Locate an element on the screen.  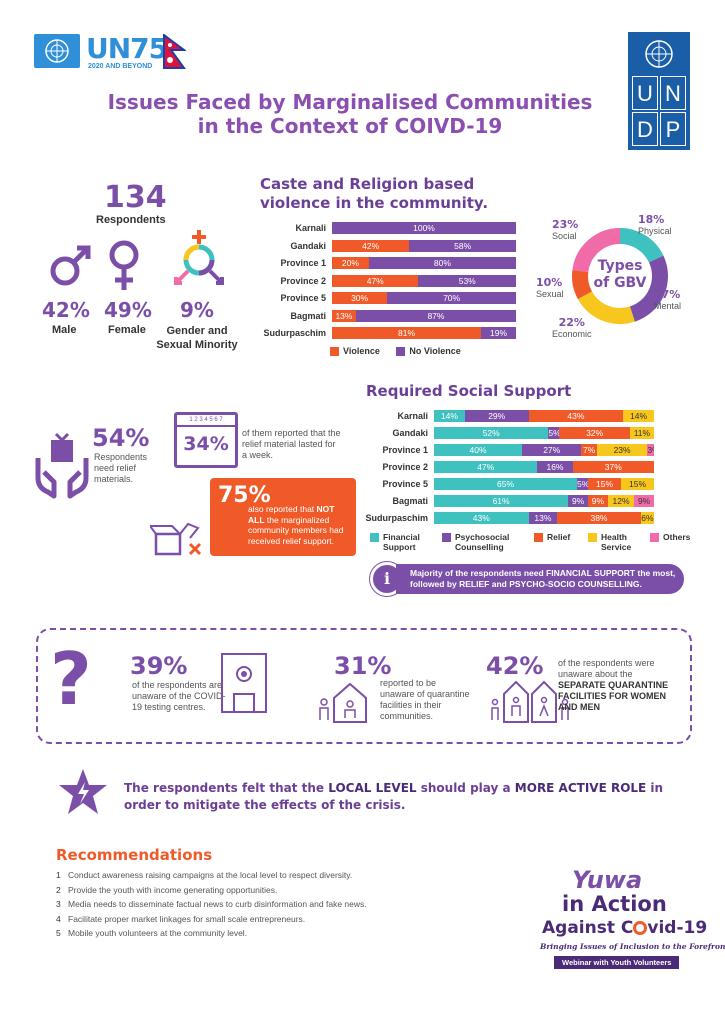
gbv-label-social: 23% Social is located at coordinates (565, 230).